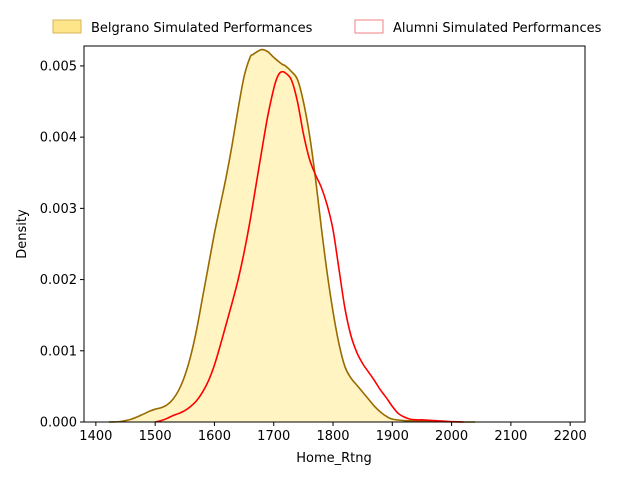 The height and width of the screenshot is (480, 640). What do you see at coordinates (369, 26) in the screenshot?
I see `legend-swatch-alumni` at bounding box center [369, 26].